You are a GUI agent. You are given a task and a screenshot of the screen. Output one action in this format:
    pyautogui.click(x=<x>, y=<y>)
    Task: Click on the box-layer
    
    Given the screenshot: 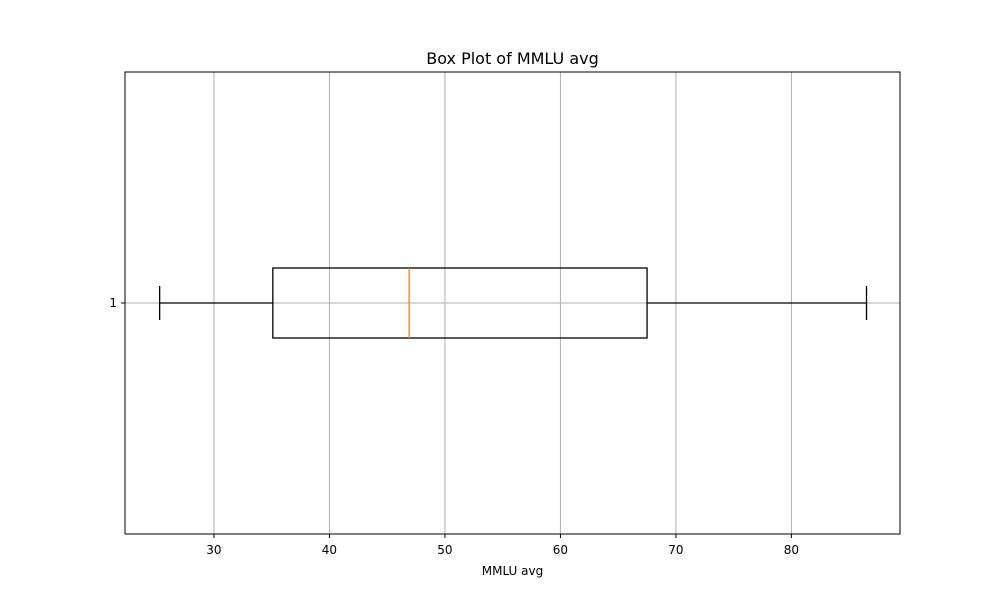 What is the action you would take?
    pyautogui.click(x=513, y=303)
    